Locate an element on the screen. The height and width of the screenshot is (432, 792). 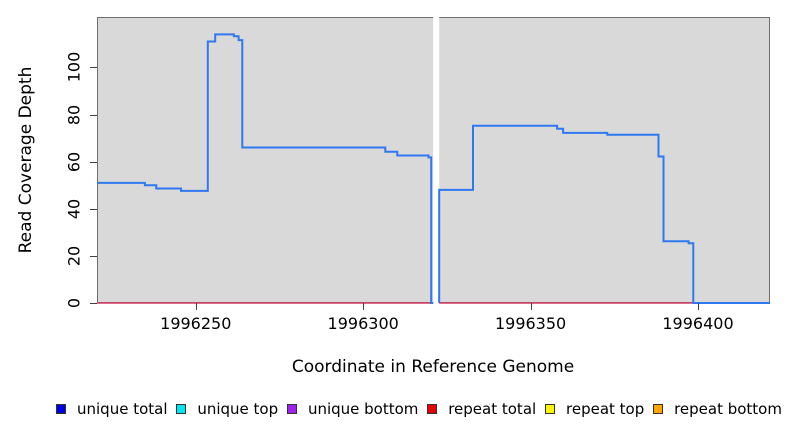
legend-item-unique-bottom: unique bottom is located at coordinates (352, 409).